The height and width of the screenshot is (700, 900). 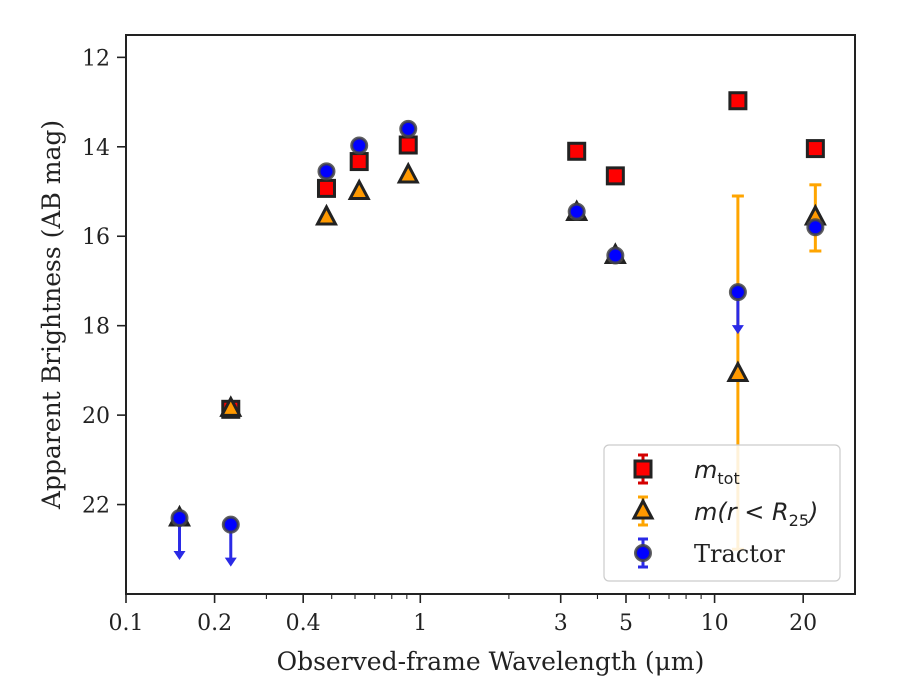 I want to click on legend: mtot m(r < R25) Tractor, so click(x=722, y=513).